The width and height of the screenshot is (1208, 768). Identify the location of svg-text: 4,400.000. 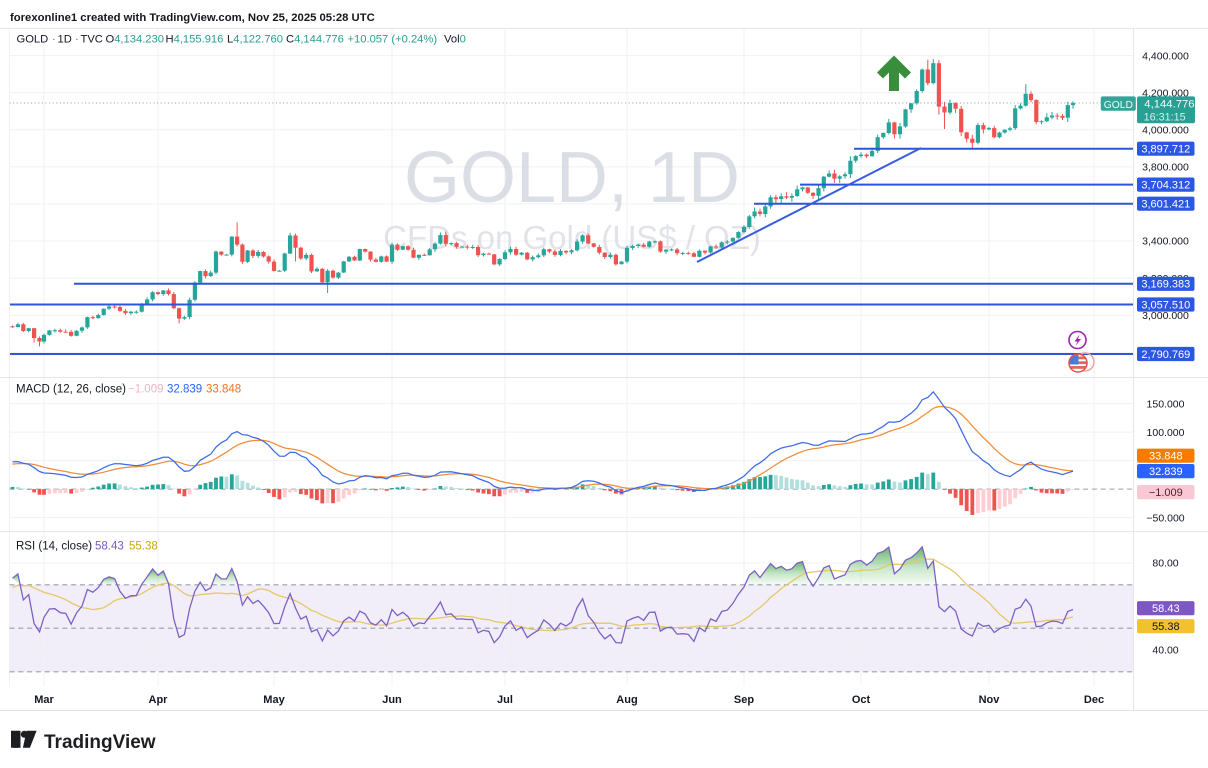
(1165, 56).